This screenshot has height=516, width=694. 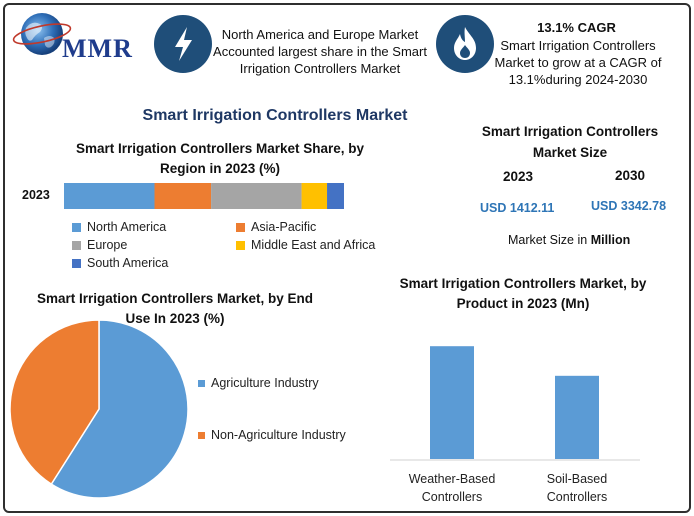 I want to click on region-stacked-bar, so click(x=204, y=196).